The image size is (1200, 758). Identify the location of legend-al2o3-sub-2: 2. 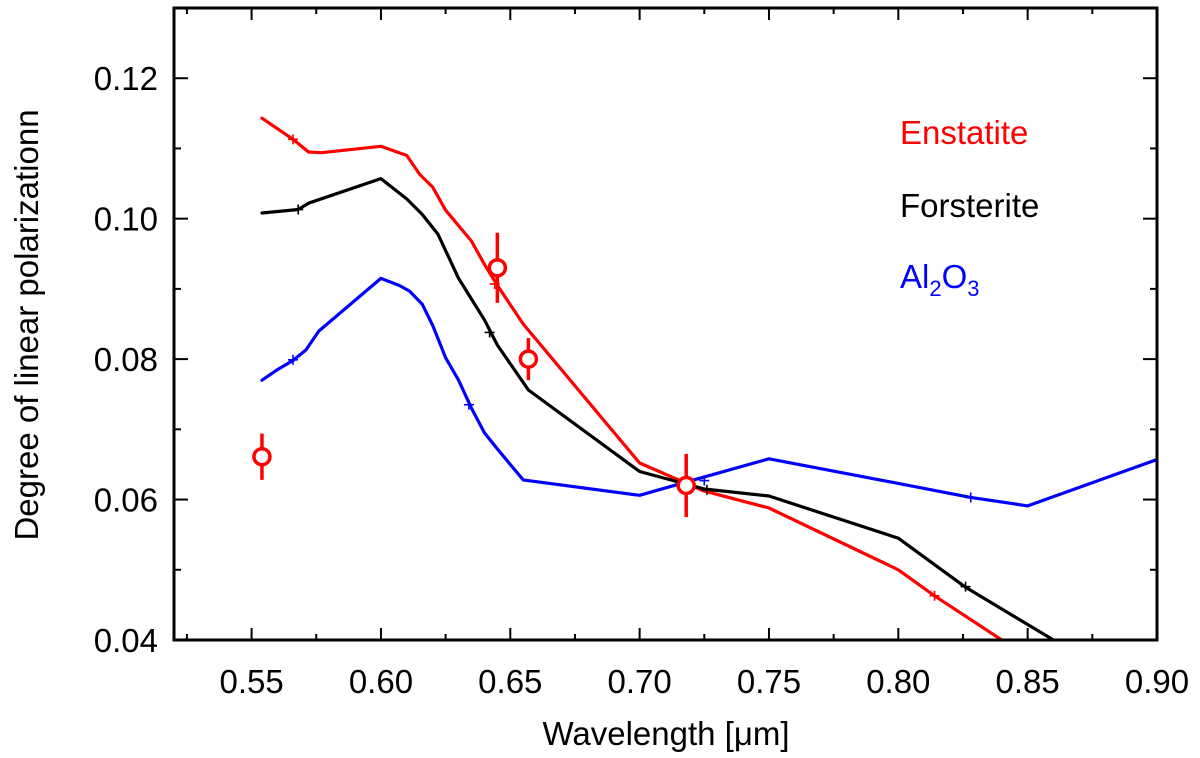
(935, 288).